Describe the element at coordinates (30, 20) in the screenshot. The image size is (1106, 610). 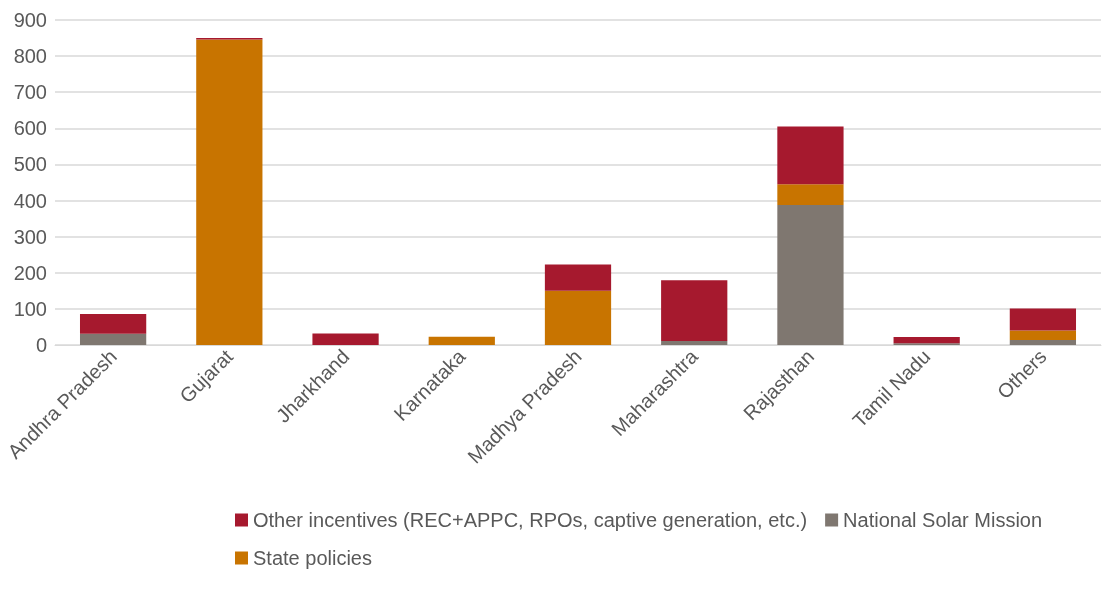
I see `y-tick-label: 900` at that location.